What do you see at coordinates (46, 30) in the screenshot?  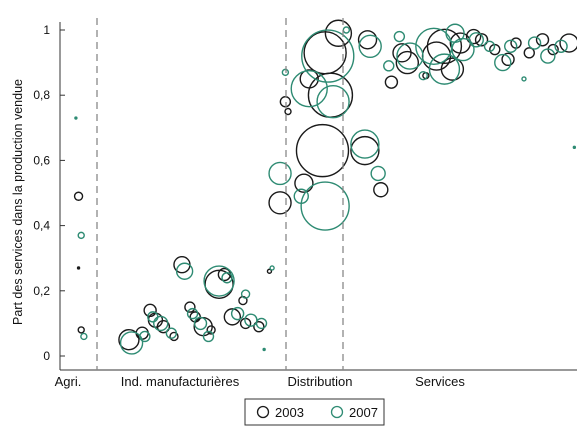 I see `y-tick-label: 1` at bounding box center [46, 30].